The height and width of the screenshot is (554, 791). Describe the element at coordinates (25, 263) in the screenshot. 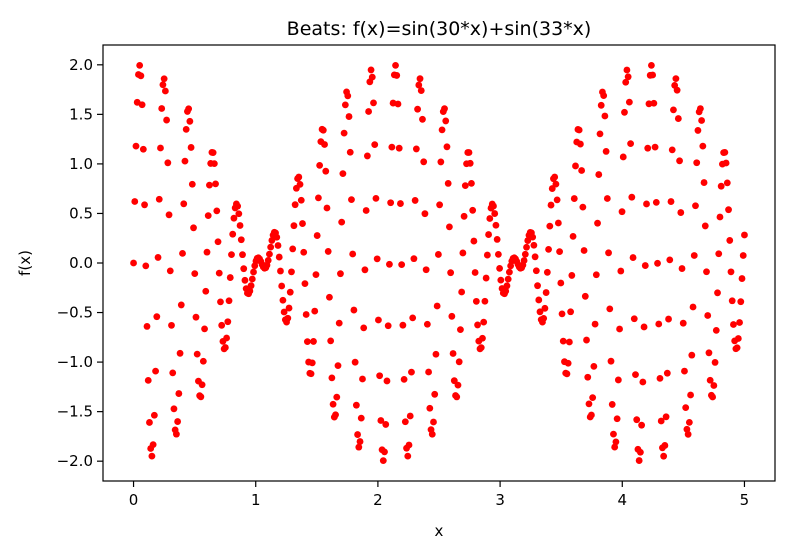

I see `y-axis-label: f(x)` at that location.